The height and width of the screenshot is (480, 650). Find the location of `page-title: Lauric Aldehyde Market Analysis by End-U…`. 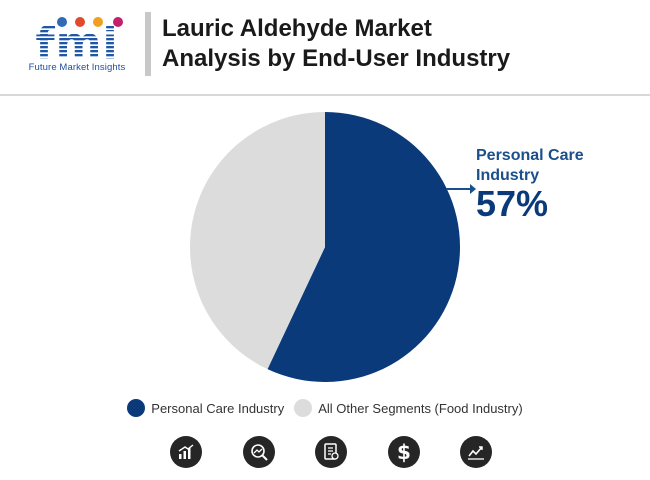

page-title: Lauric Aldehyde Market Analysis by End-U… is located at coordinates (397, 44).